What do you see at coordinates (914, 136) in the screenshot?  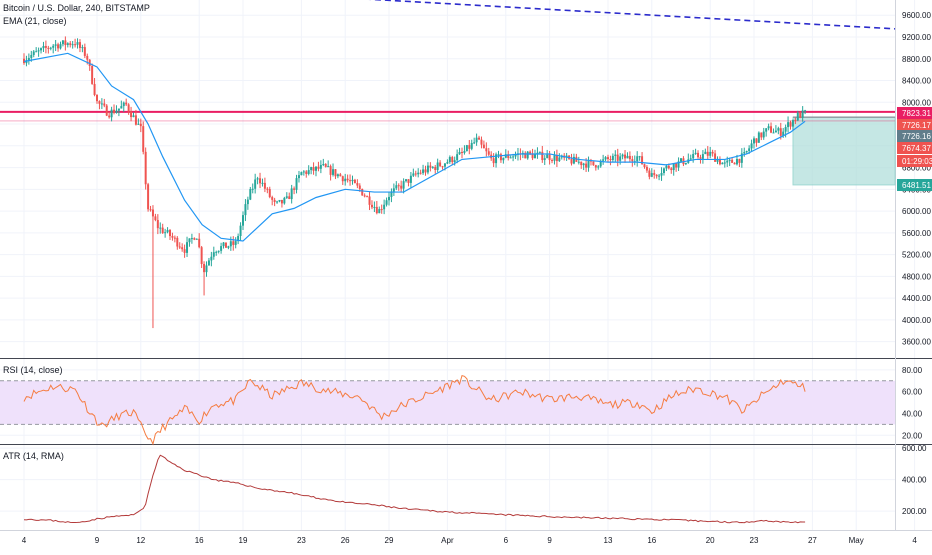 I see `price-label-box` at bounding box center [914, 136].